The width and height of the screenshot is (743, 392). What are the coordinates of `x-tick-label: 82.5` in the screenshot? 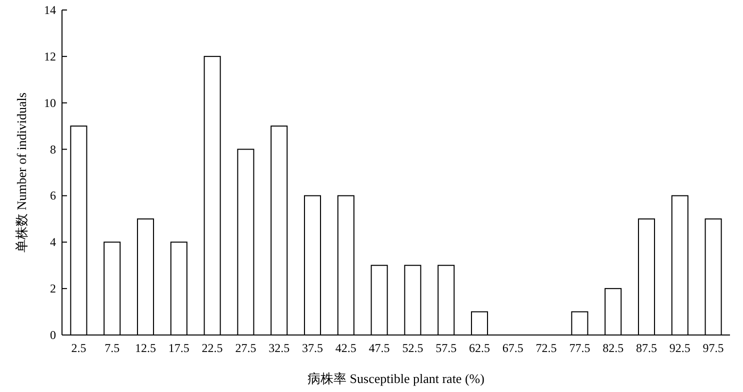 It's located at (613, 348).